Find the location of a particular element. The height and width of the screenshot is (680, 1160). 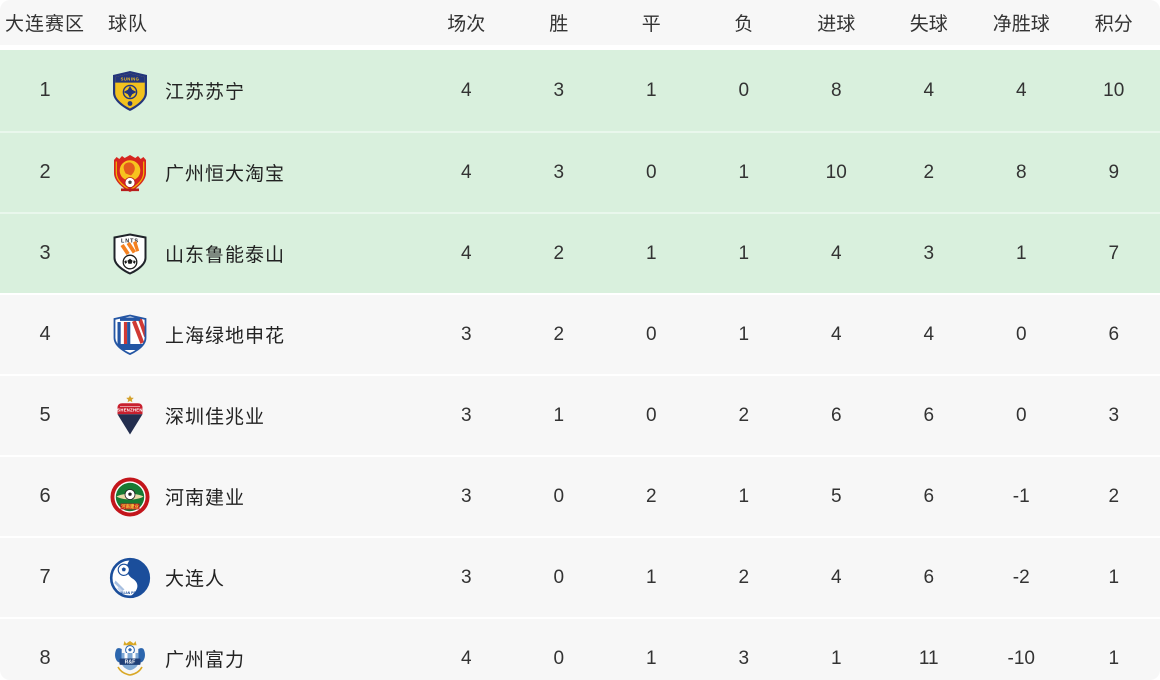

col-header-played: 场次 is located at coordinates (466, 24).